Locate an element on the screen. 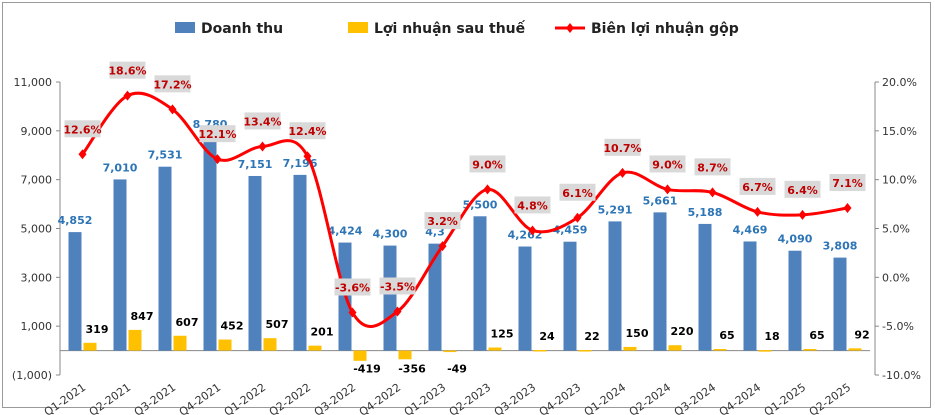 Image resolution: width=935 pixels, height=415 pixels. x-tick-label: Q2-2021 is located at coordinates (110, 398).